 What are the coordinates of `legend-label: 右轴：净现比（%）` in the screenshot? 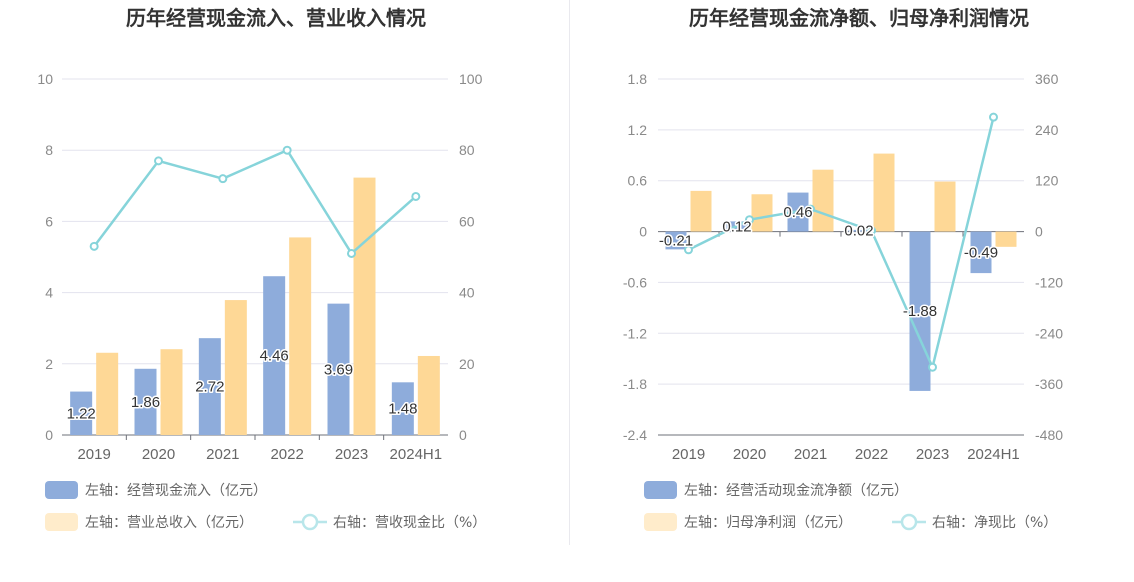 It's located at (994, 523).